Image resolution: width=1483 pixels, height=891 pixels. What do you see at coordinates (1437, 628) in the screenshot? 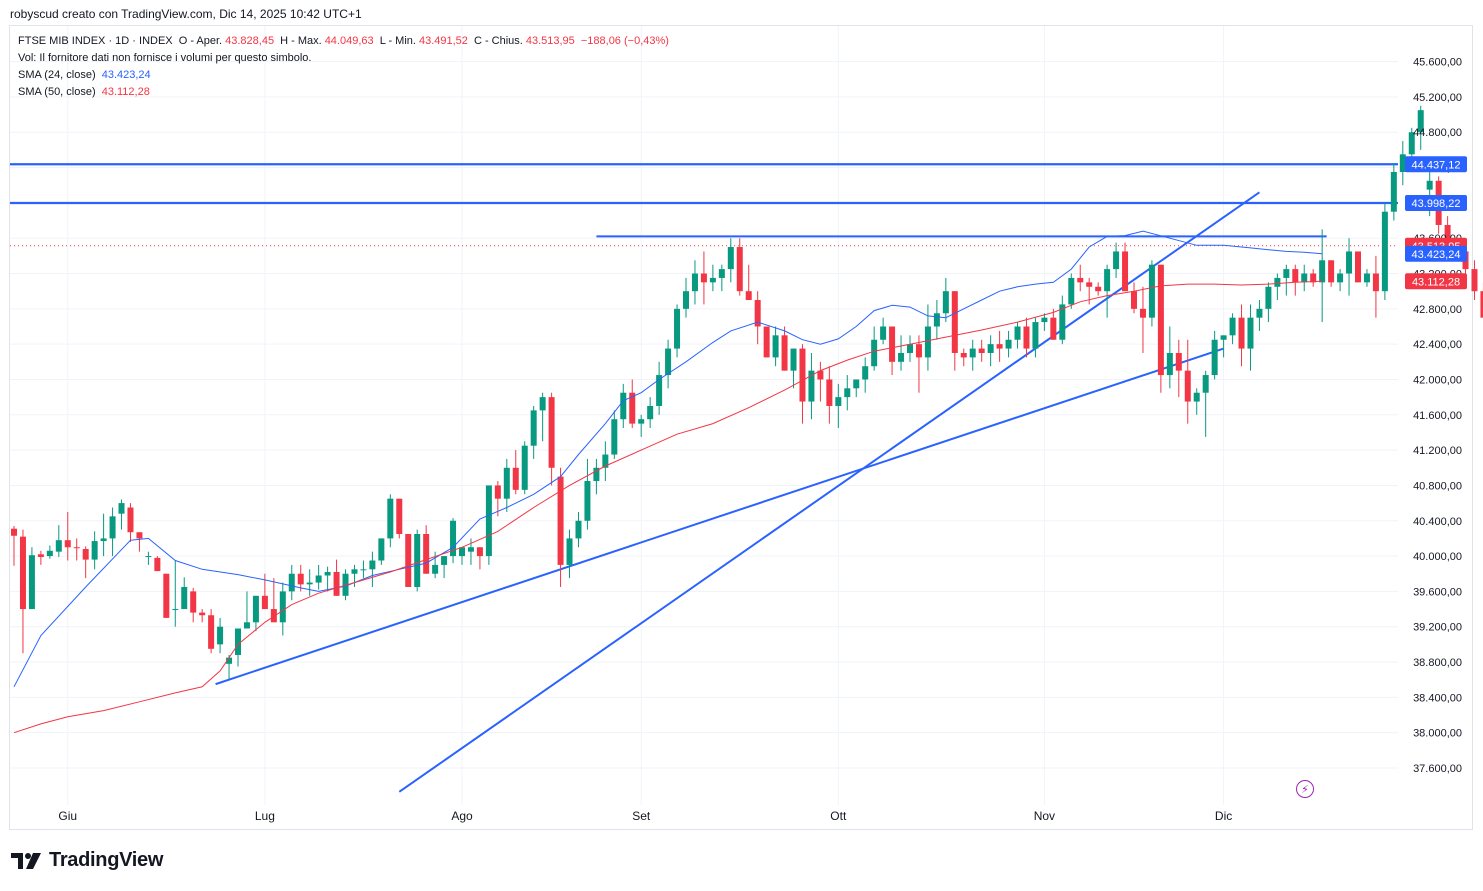
I see `y-tick-label: 39.200,00` at bounding box center [1437, 628].